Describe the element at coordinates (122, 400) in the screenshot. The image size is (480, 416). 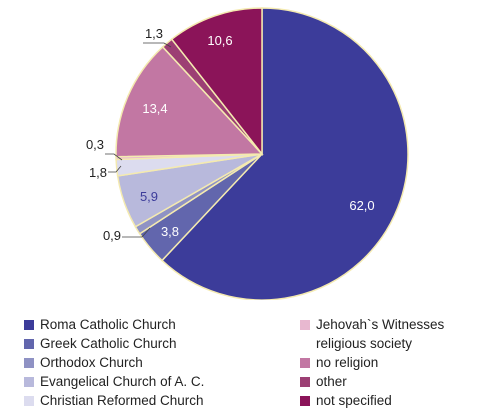
I see `legend-label: Christian Reformed Church` at that location.